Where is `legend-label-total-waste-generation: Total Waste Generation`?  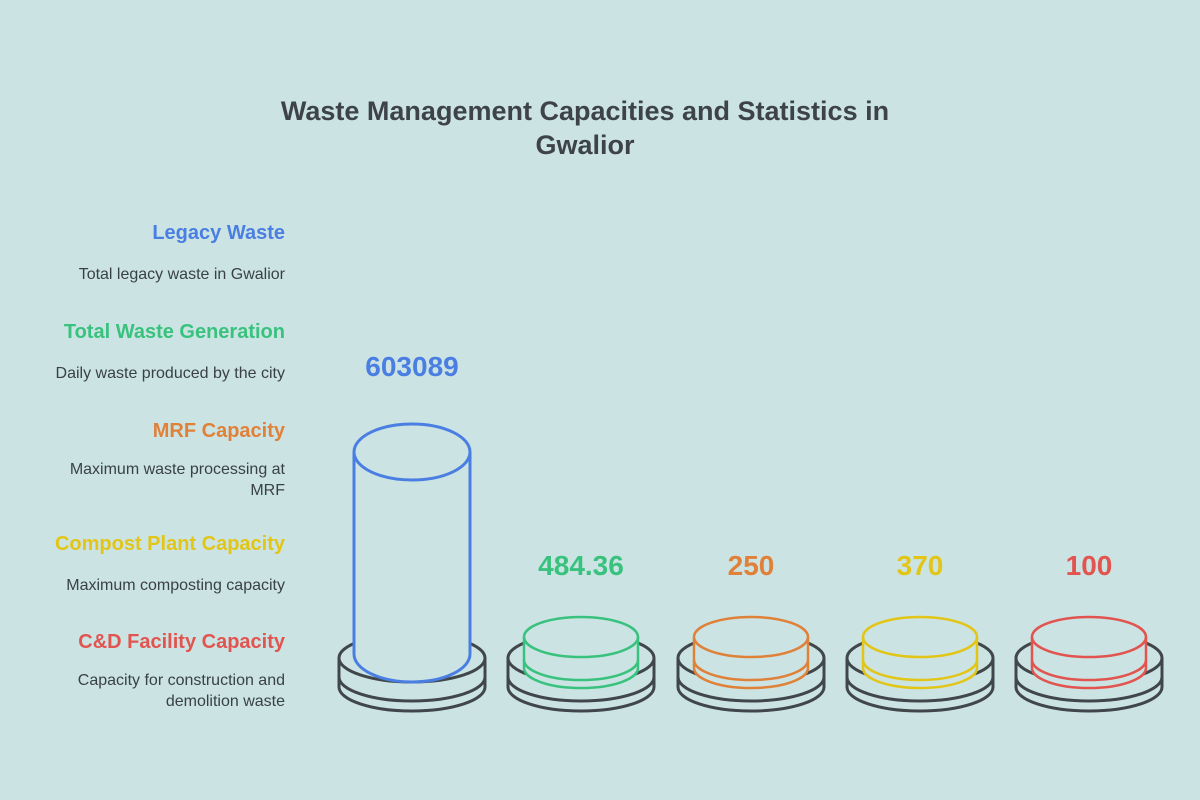
legend-label-total-waste-generation: Total Waste Generation is located at coordinates (174, 332).